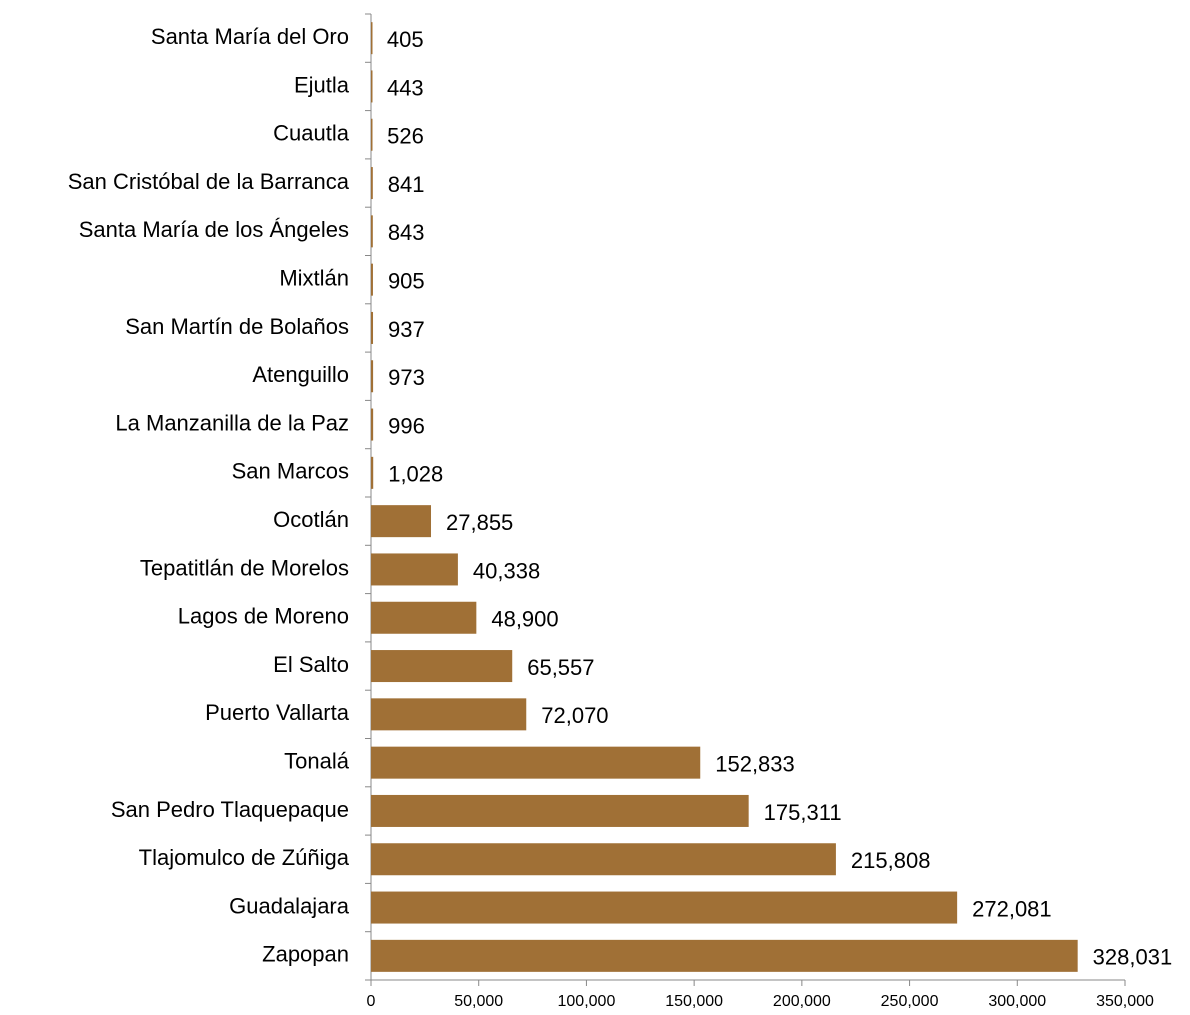 This screenshot has height=1015, width=1190. I want to click on value-label: 905, so click(406, 280).